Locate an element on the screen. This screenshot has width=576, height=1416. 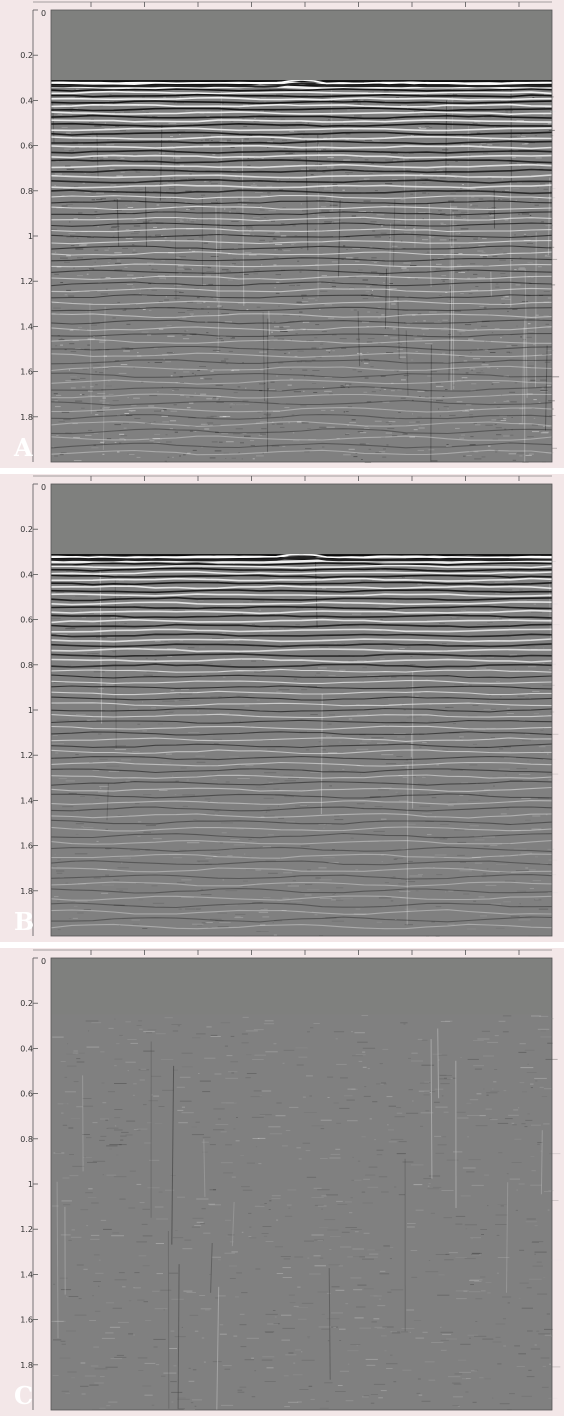
panel-label-c: C is located at coordinates (23, 1396).